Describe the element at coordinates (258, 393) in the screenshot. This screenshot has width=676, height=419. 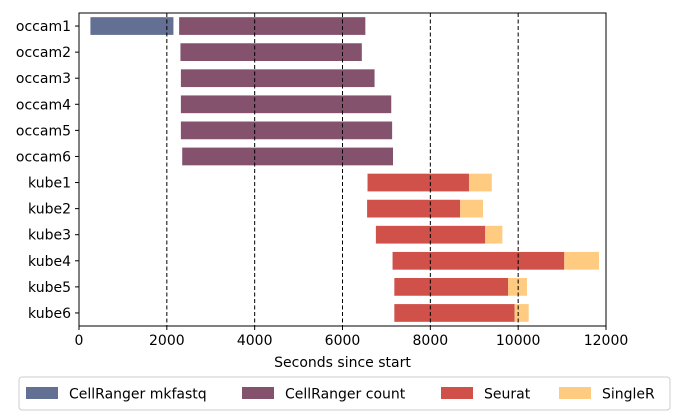
I see `legend-swatch-cellranger-count` at that location.